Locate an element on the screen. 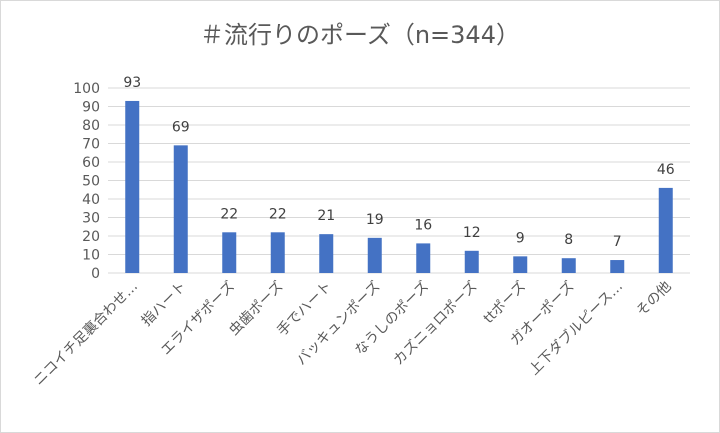 This screenshot has width=720, height=433. y-tick-label: 20 is located at coordinates (91, 237).